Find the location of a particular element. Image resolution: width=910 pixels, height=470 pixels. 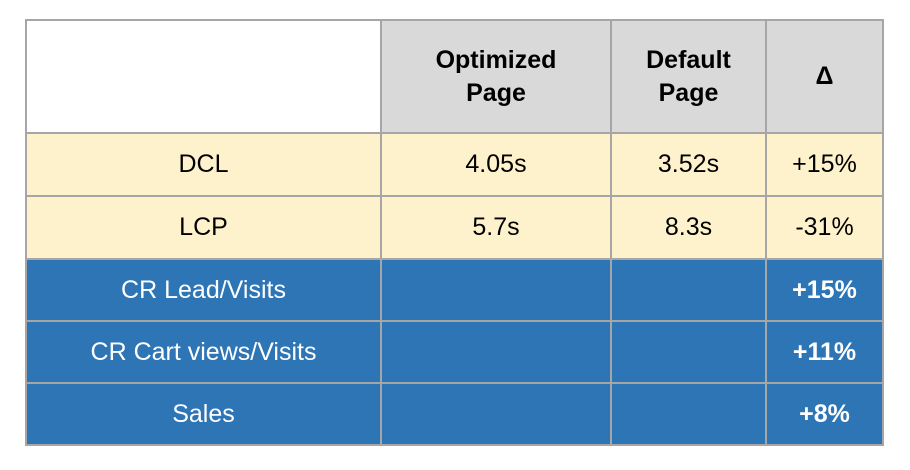

row-label: Sales is located at coordinates (203, 414).